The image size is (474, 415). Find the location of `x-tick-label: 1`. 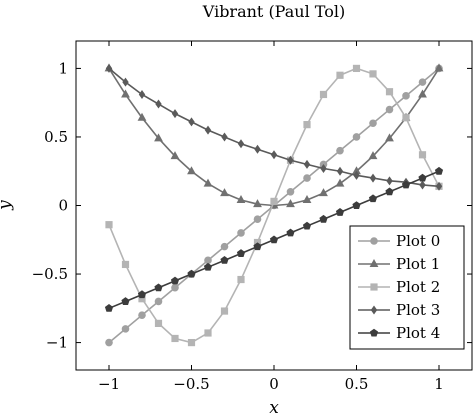

x-tick-label: 1 is located at coordinates (439, 384).